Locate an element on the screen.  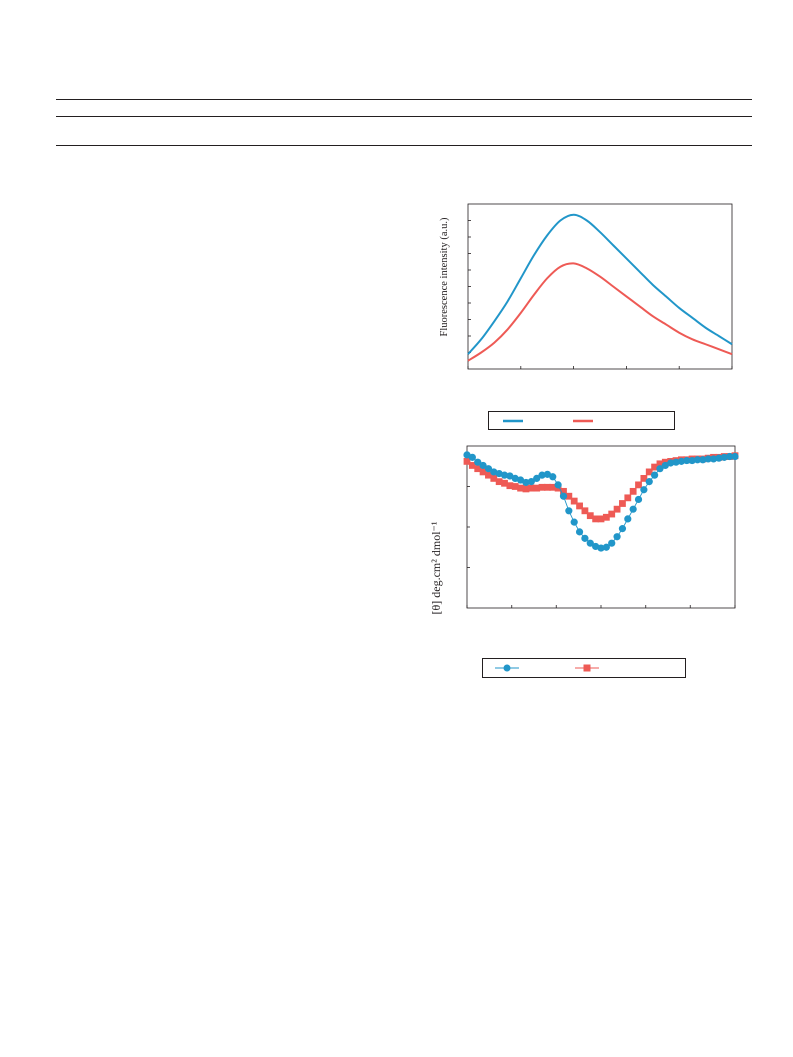
cd-chart: [θ] deg.cm² dmol⁻¹ is located at coordinates (594, 560).